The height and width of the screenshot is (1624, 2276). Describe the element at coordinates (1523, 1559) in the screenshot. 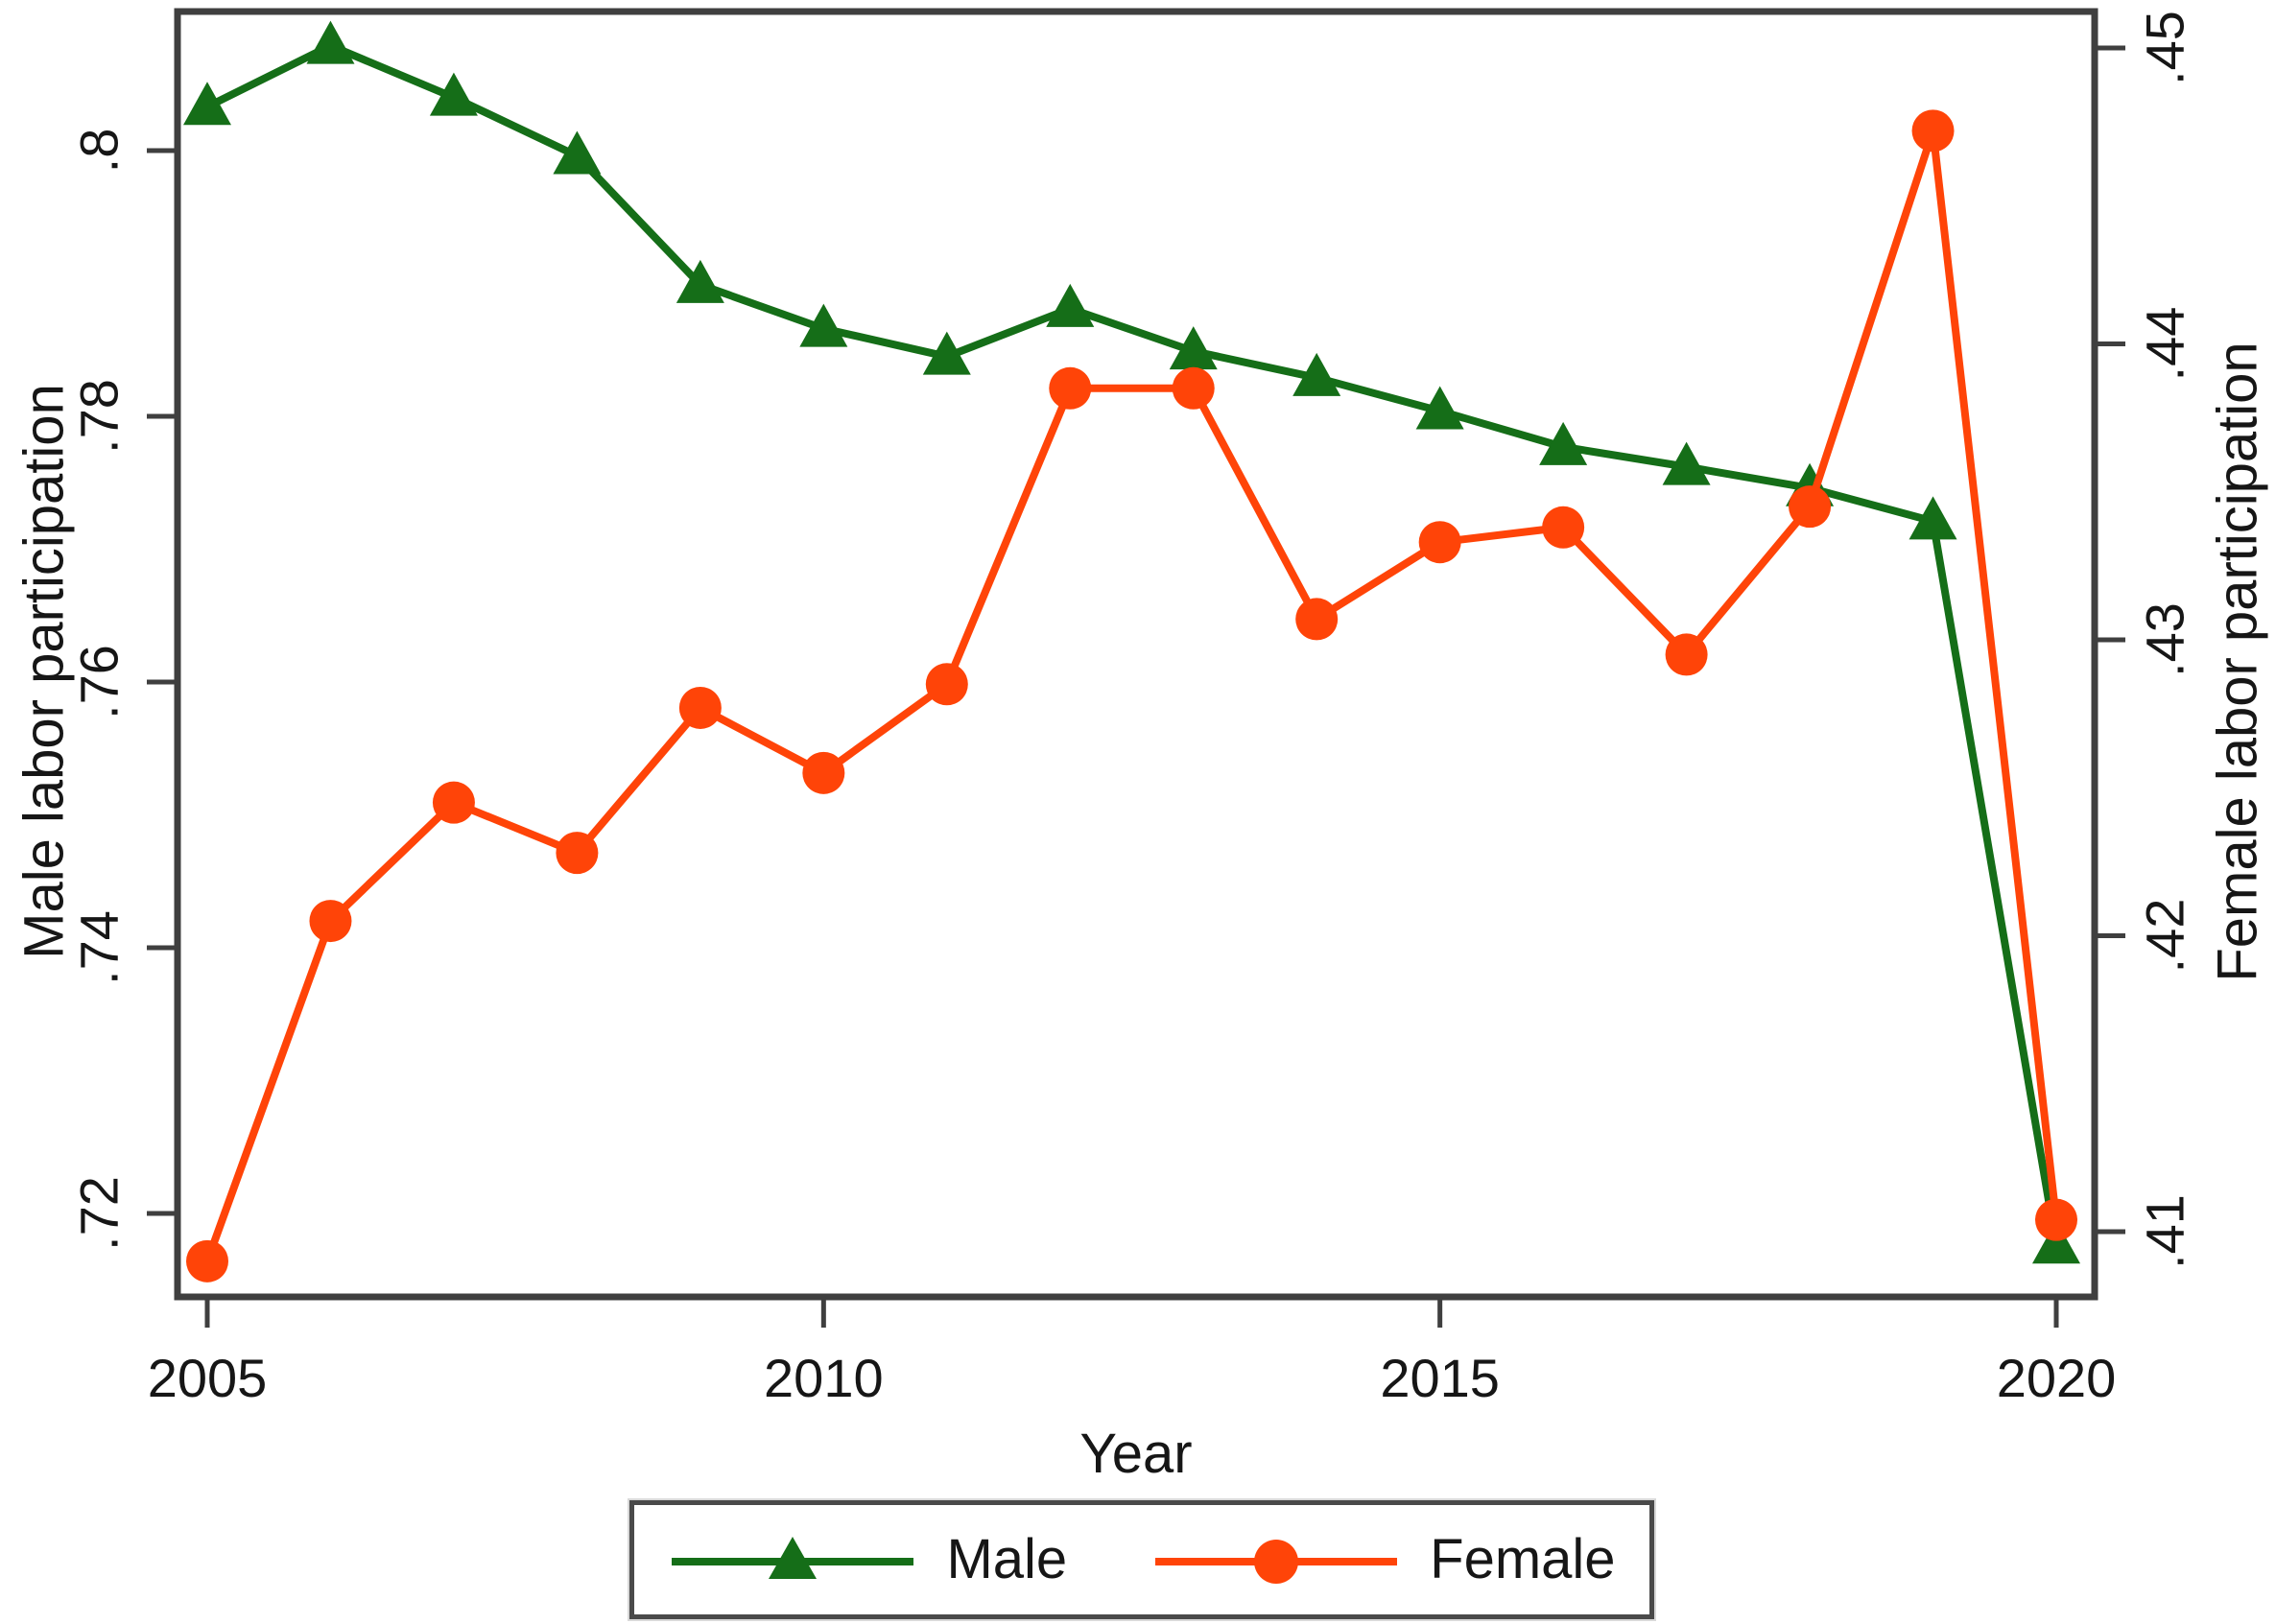

I see `legend-label-female: Female` at that location.